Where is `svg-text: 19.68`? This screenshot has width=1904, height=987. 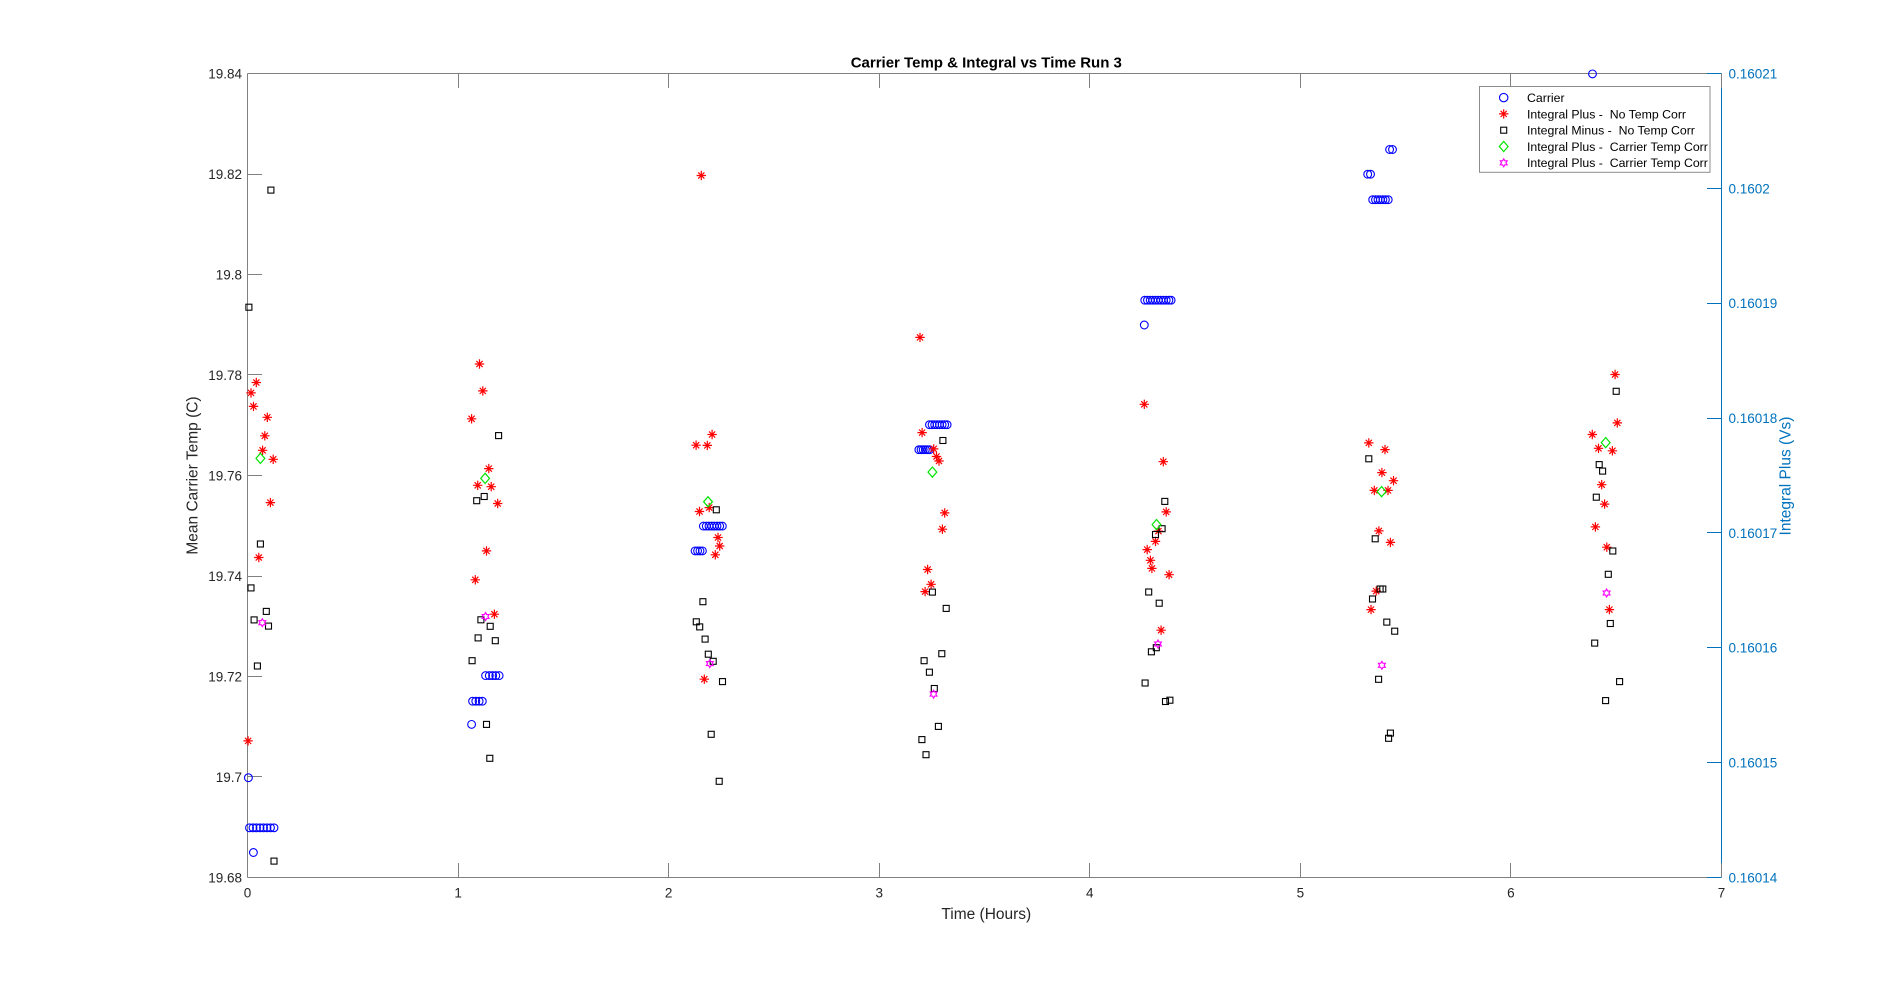 svg-text: 19.68 is located at coordinates (225, 877).